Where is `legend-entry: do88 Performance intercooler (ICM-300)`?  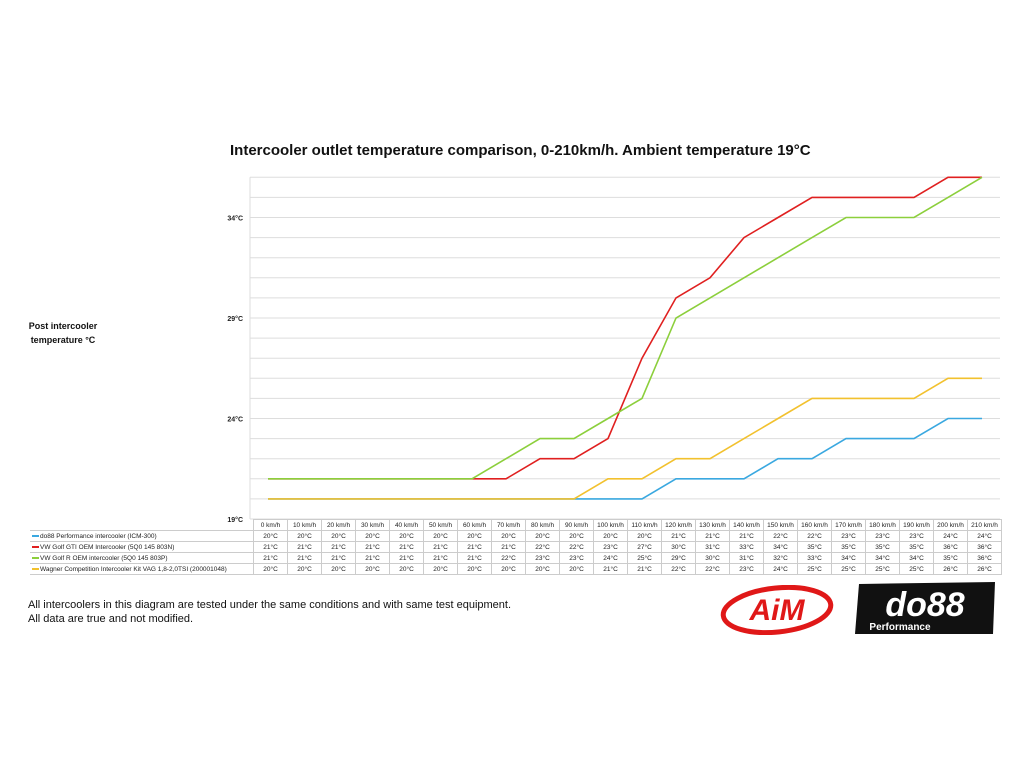 legend-entry: do88 Performance intercooler (ICM-300) is located at coordinates (142, 536).